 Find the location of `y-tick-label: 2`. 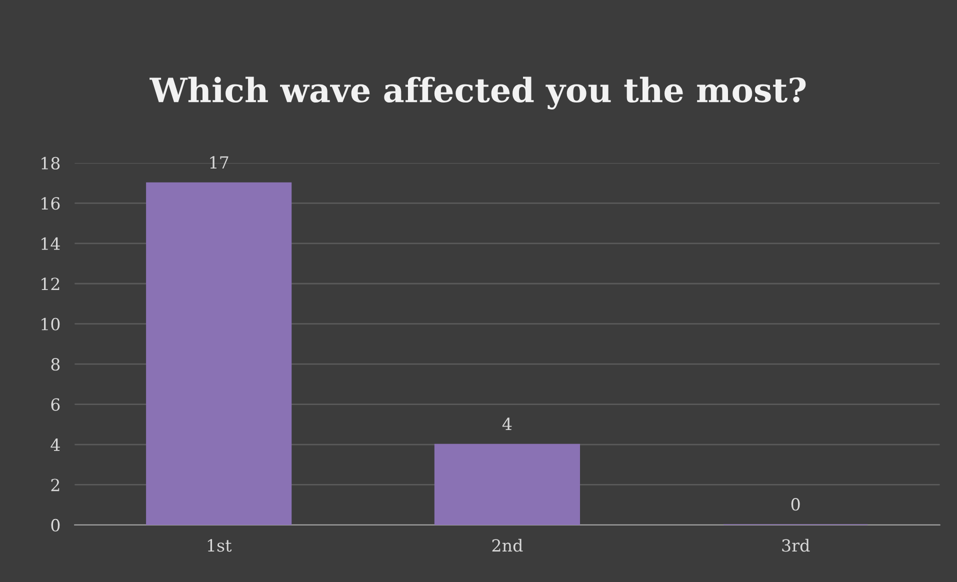

y-tick-label: 2 is located at coordinates (55, 485).